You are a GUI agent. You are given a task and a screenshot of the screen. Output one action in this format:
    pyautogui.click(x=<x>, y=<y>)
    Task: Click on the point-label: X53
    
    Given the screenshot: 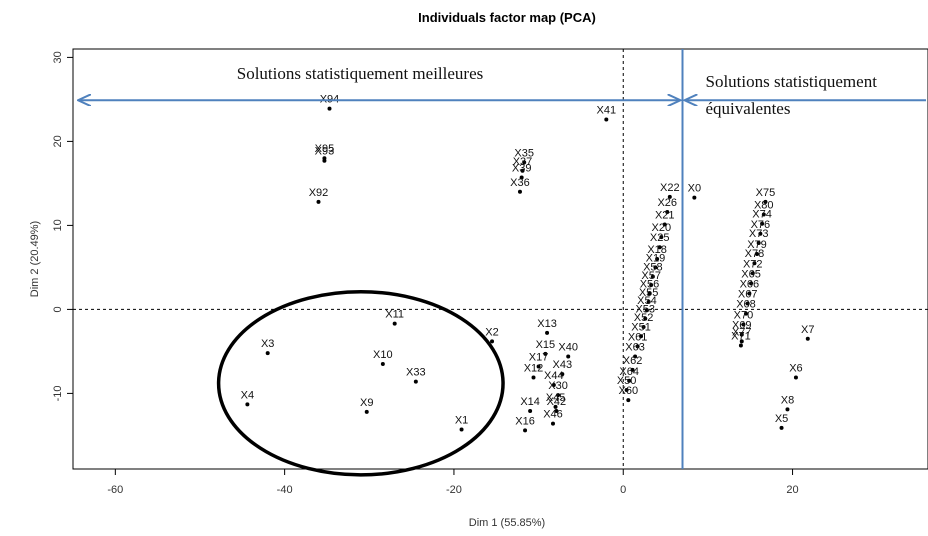 What is the action you would take?
    pyautogui.click(x=645, y=310)
    